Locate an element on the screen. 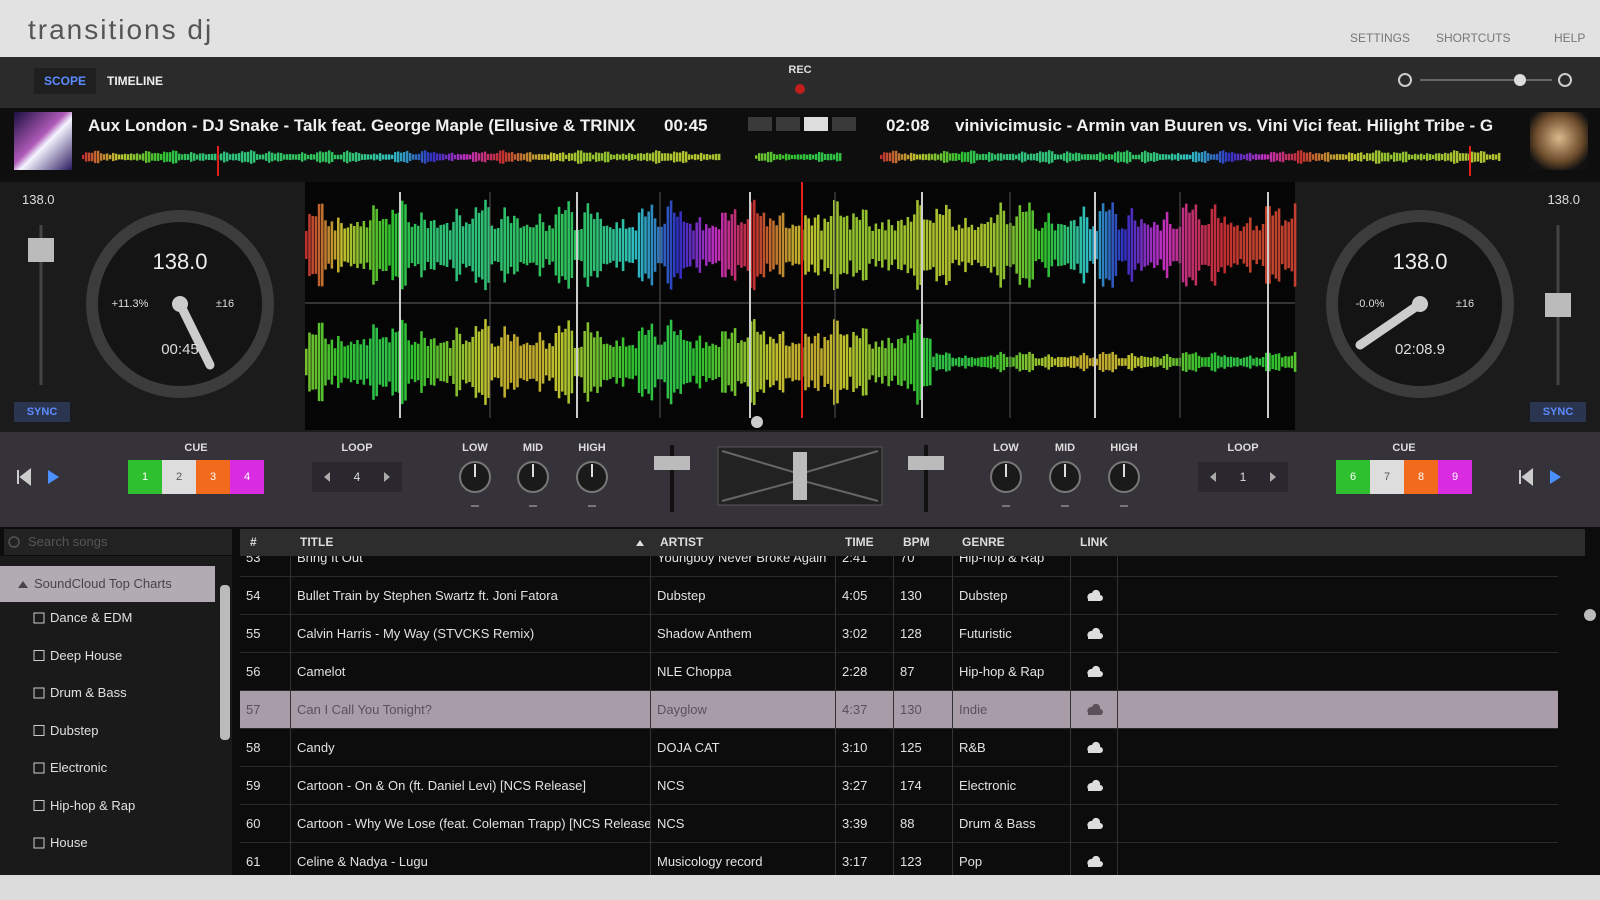  toolbar is located at coordinates (800, 82).